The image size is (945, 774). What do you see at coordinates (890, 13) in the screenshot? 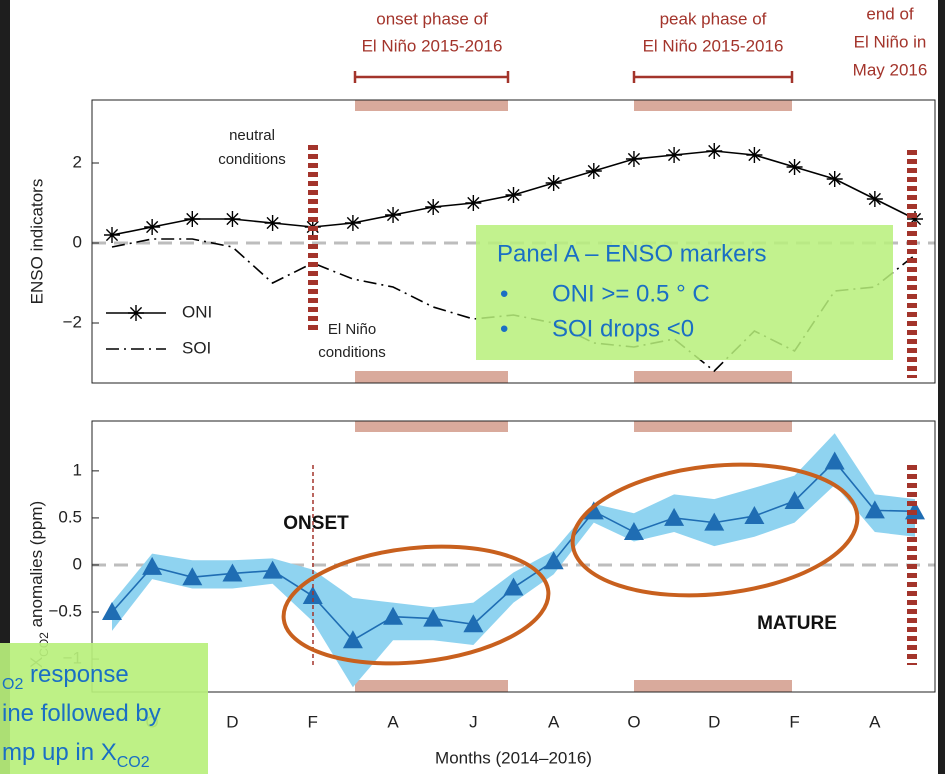
I see `annotation: end of` at bounding box center [890, 13].